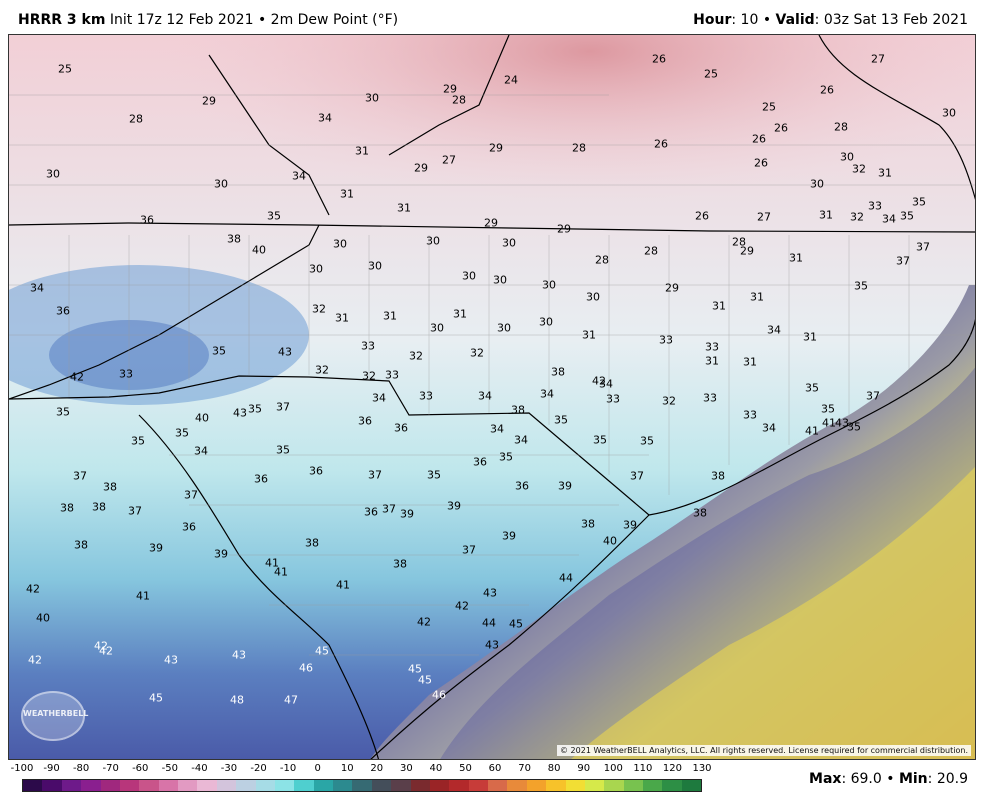 This screenshot has width=984, height=808. Describe the element at coordinates (377, 768) in the screenshot. I see `colorbar-tick-label: 20` at that location.